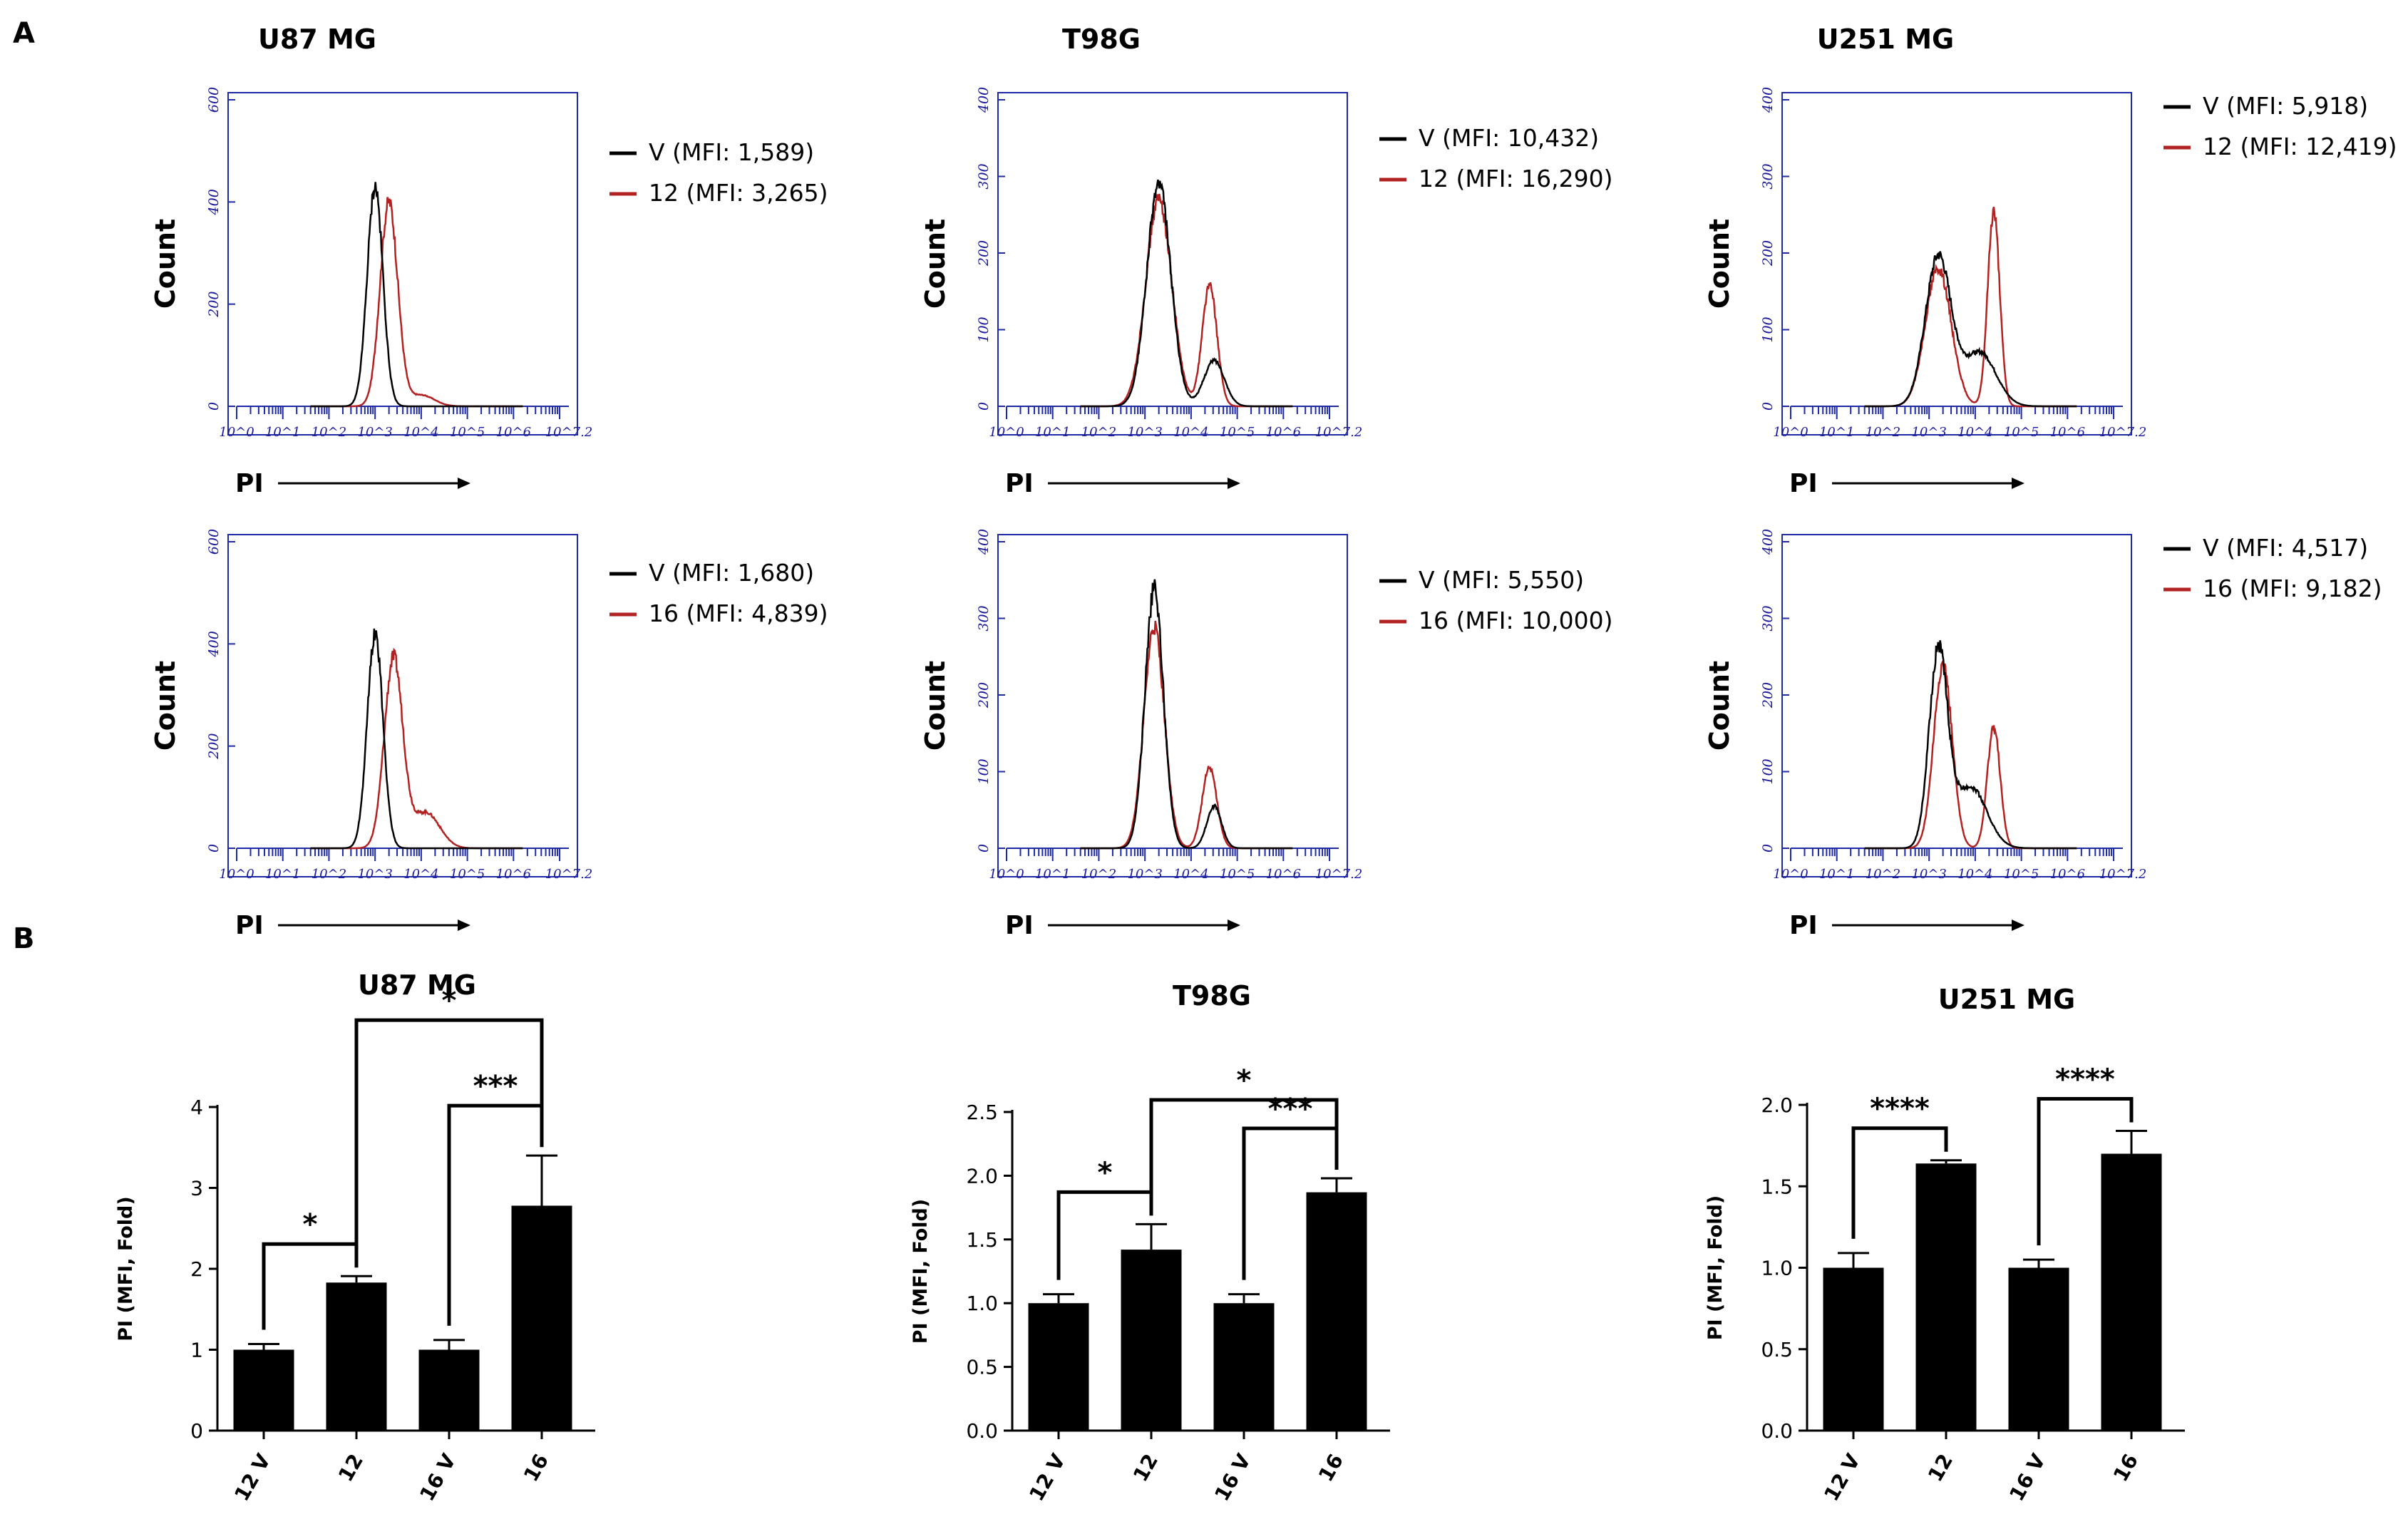 This screenshot has width=2408, height=1524. Describe the element at coordinates (2285, 106) in the screenshot. I see `legend-vehicle: V (MFI: 5,918)` at that location.